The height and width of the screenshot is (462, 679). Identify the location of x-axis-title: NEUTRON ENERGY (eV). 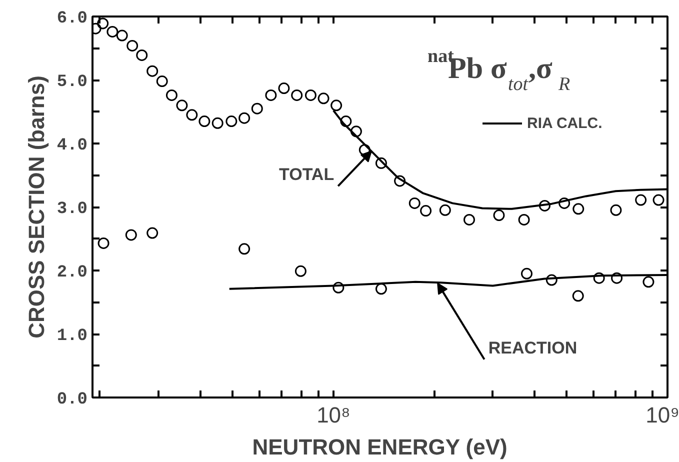
(380, 447).